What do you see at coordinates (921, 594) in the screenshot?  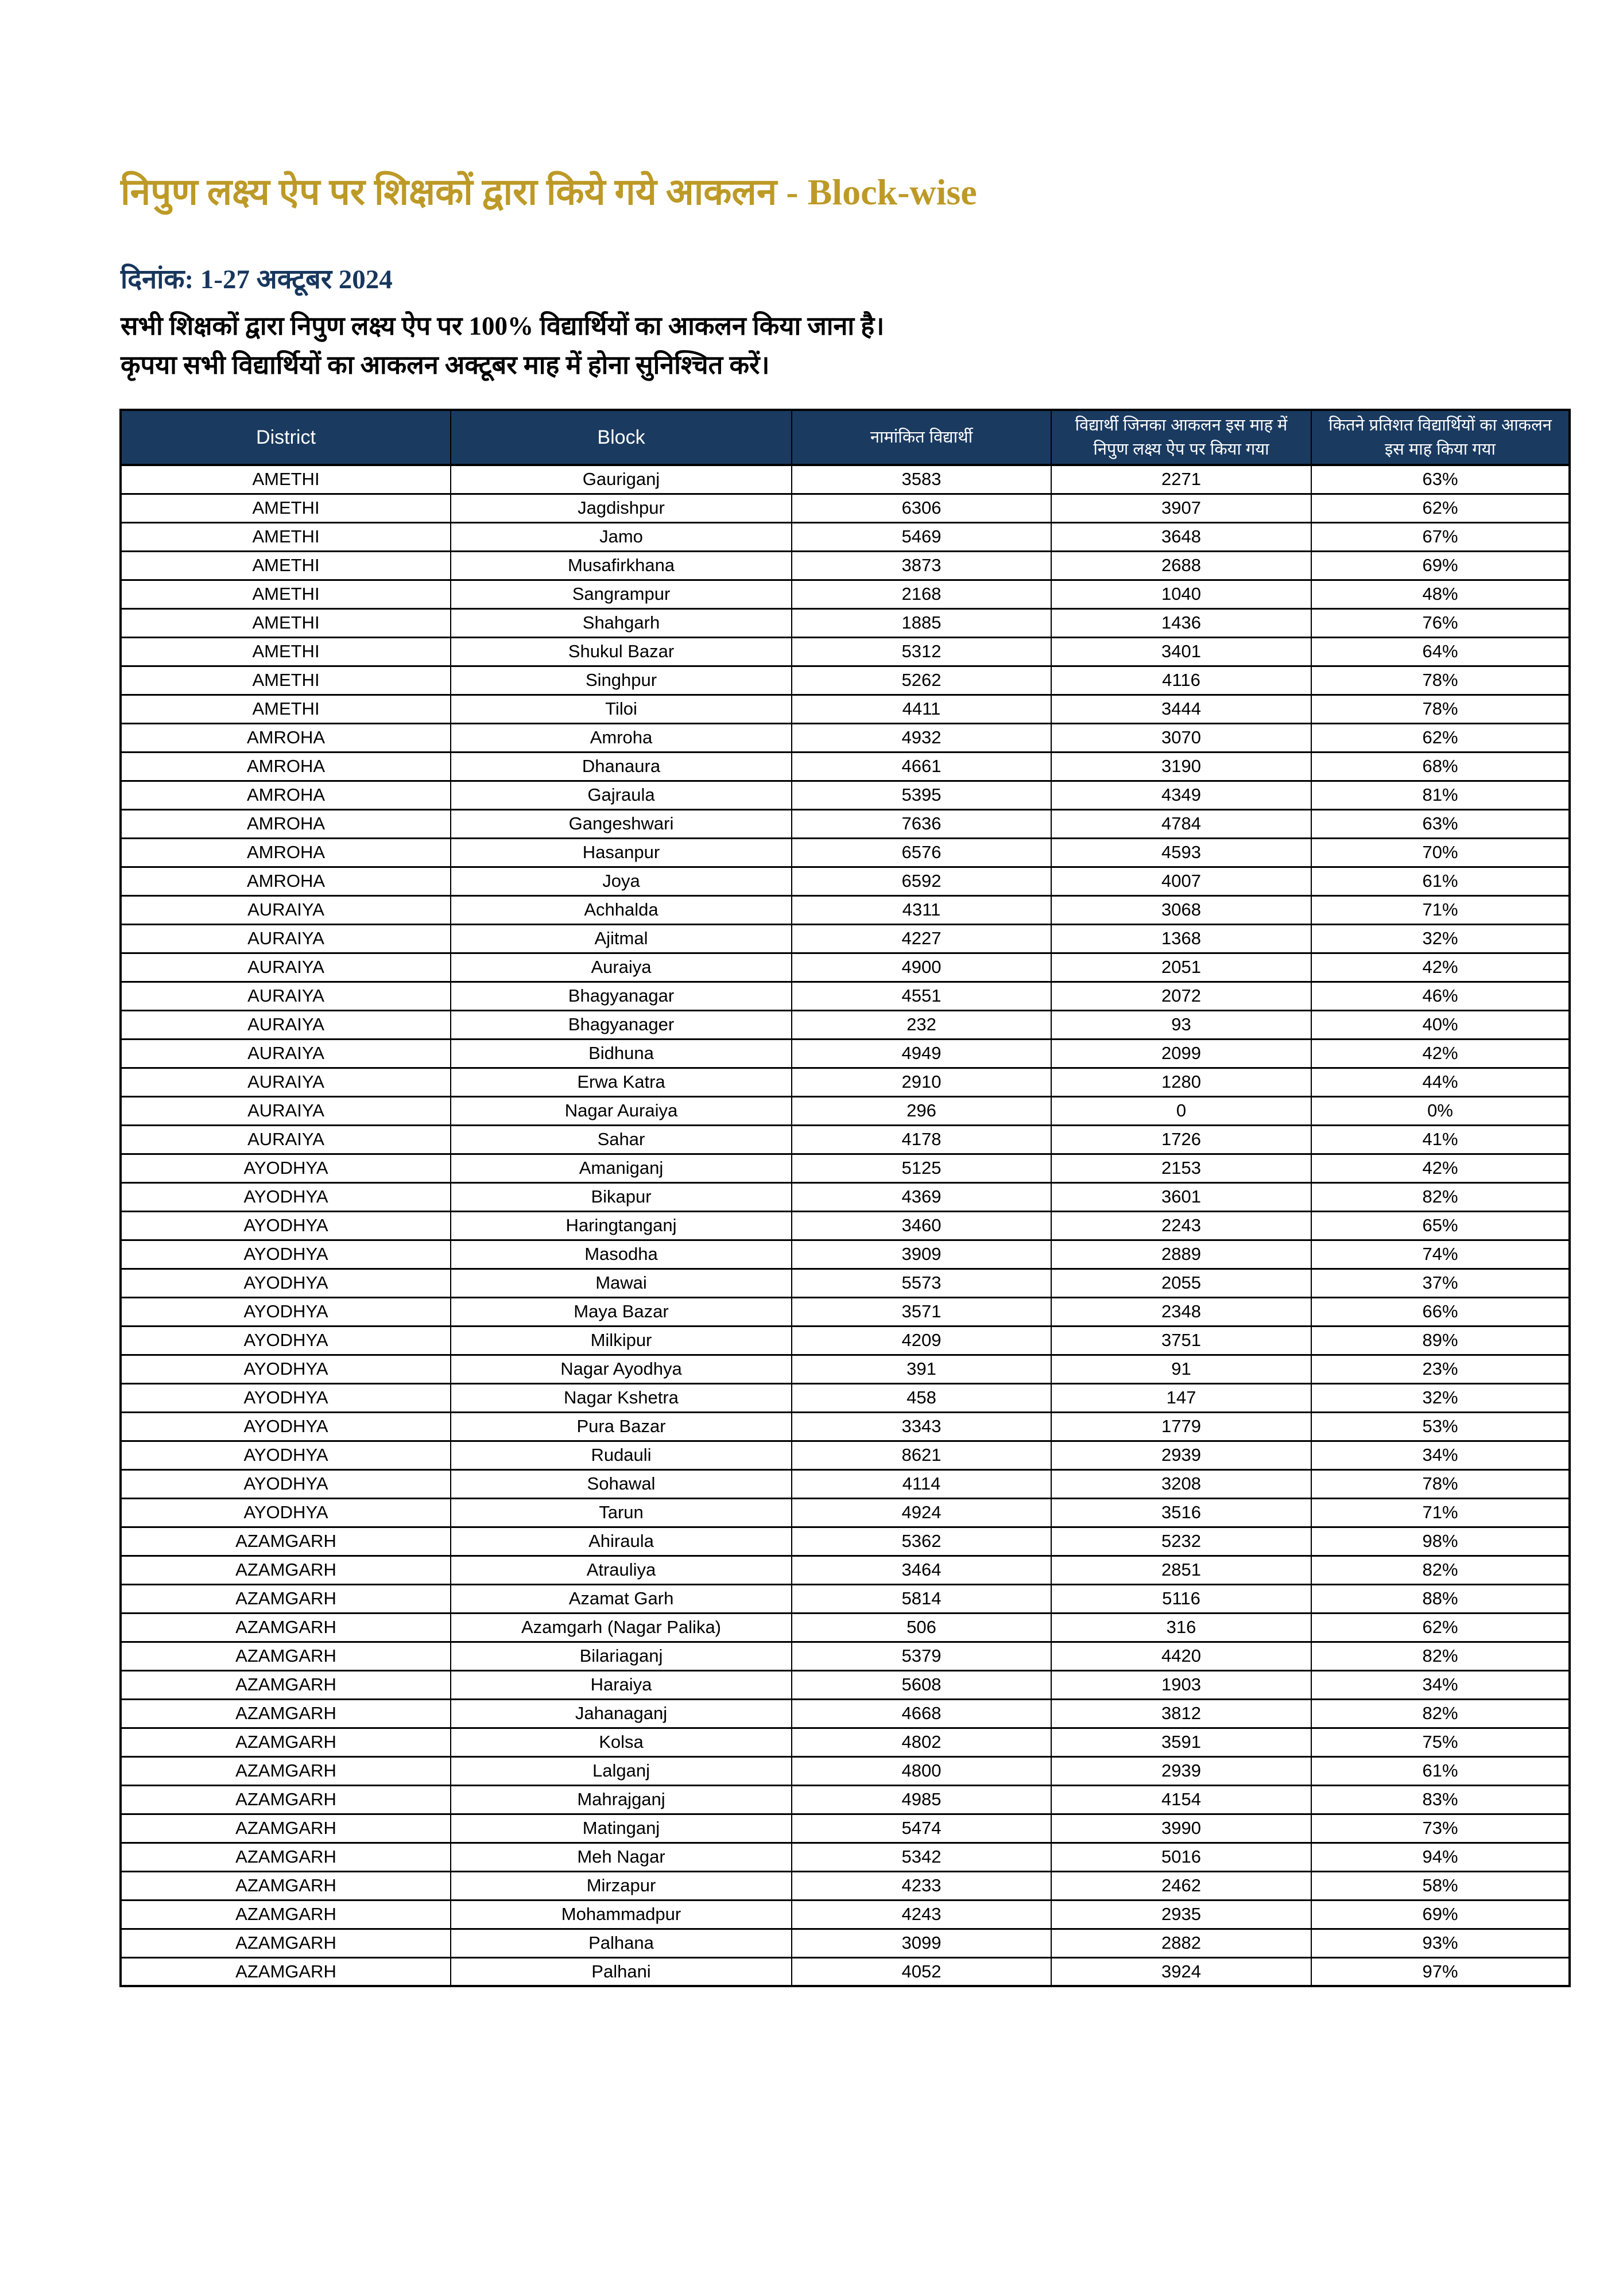 I see `cell-enrolled: 2168` at bounding box center [921, 594].